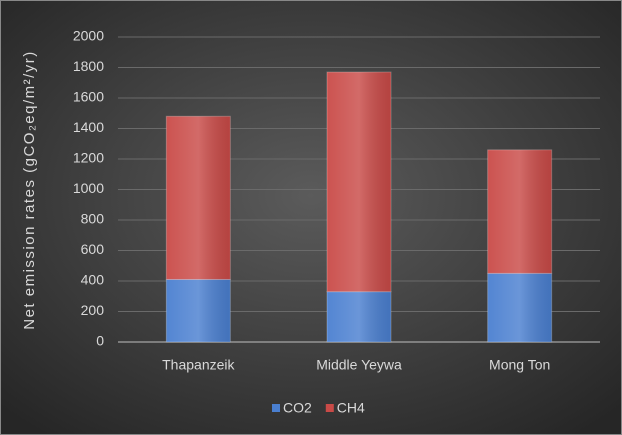  I want to click on x-tick-label: Middle Yeywa, so click(359, 365).